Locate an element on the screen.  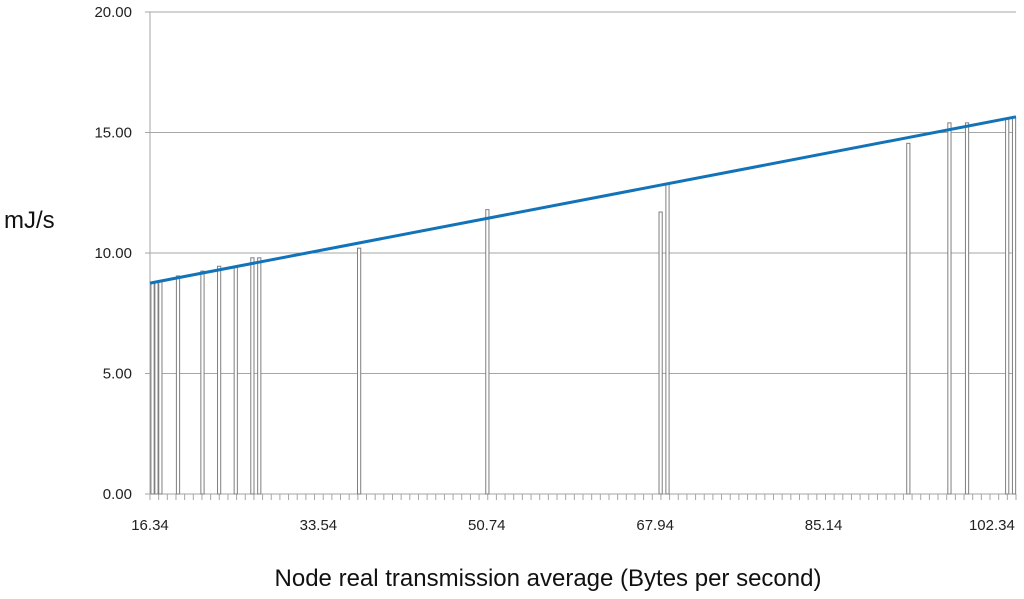
y-tick-labels: 0.00 5.00 10.00 15.00 20.00 is located at coordinates (113, 253).